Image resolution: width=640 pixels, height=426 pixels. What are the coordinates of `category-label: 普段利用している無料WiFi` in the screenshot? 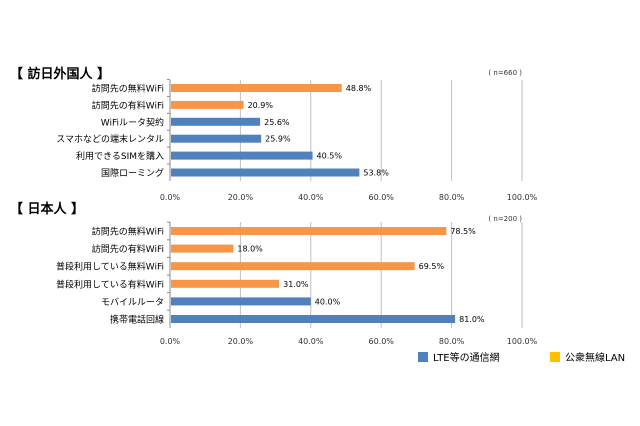 It's located at (110, 267).